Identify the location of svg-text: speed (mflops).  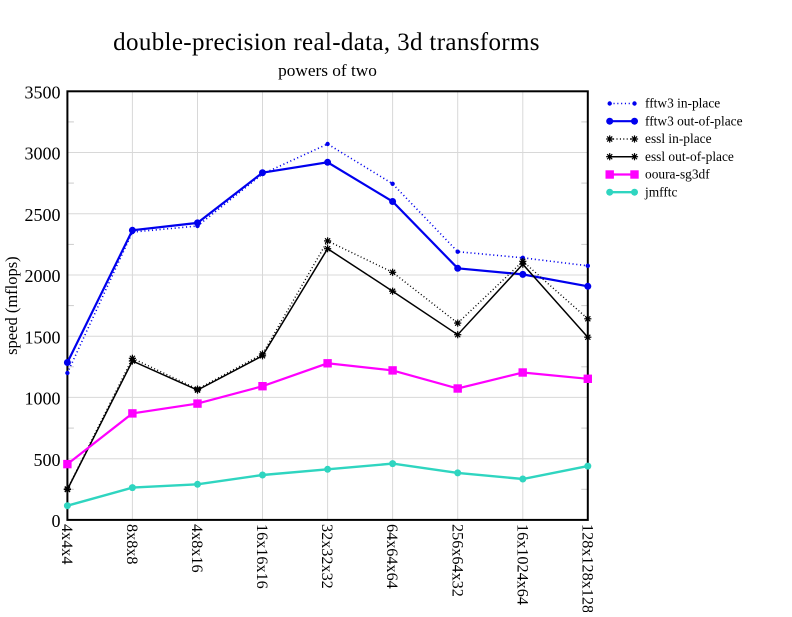
(11, 305).